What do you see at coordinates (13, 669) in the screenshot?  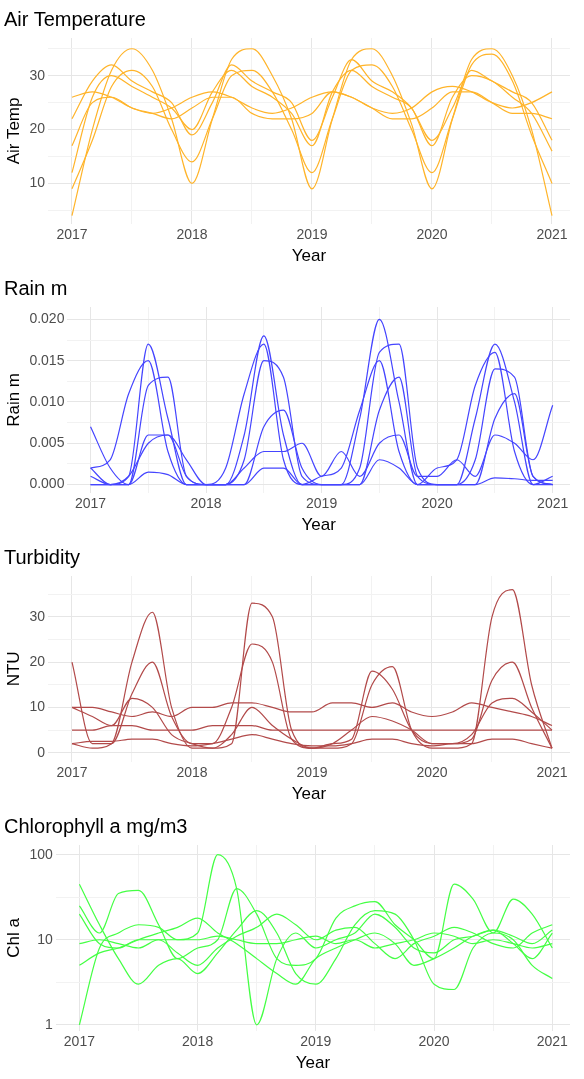 I see `y-axis-title: NTU` at bounding box center [13, 669].